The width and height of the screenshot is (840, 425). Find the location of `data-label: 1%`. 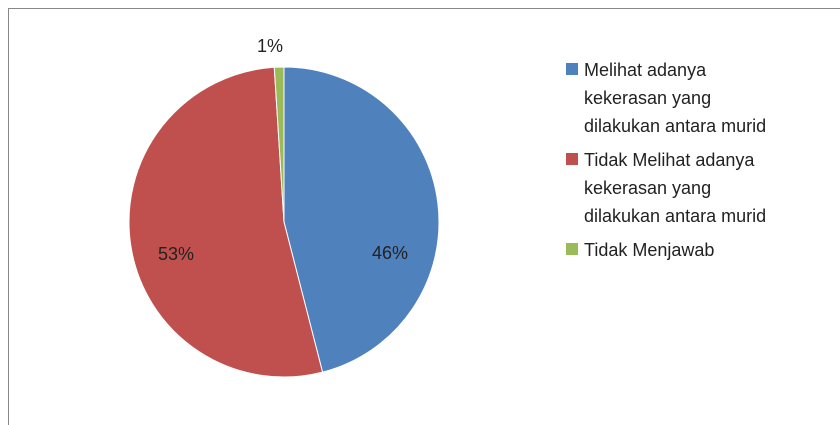

data-label: 1% is located at coordinates (270, 46).